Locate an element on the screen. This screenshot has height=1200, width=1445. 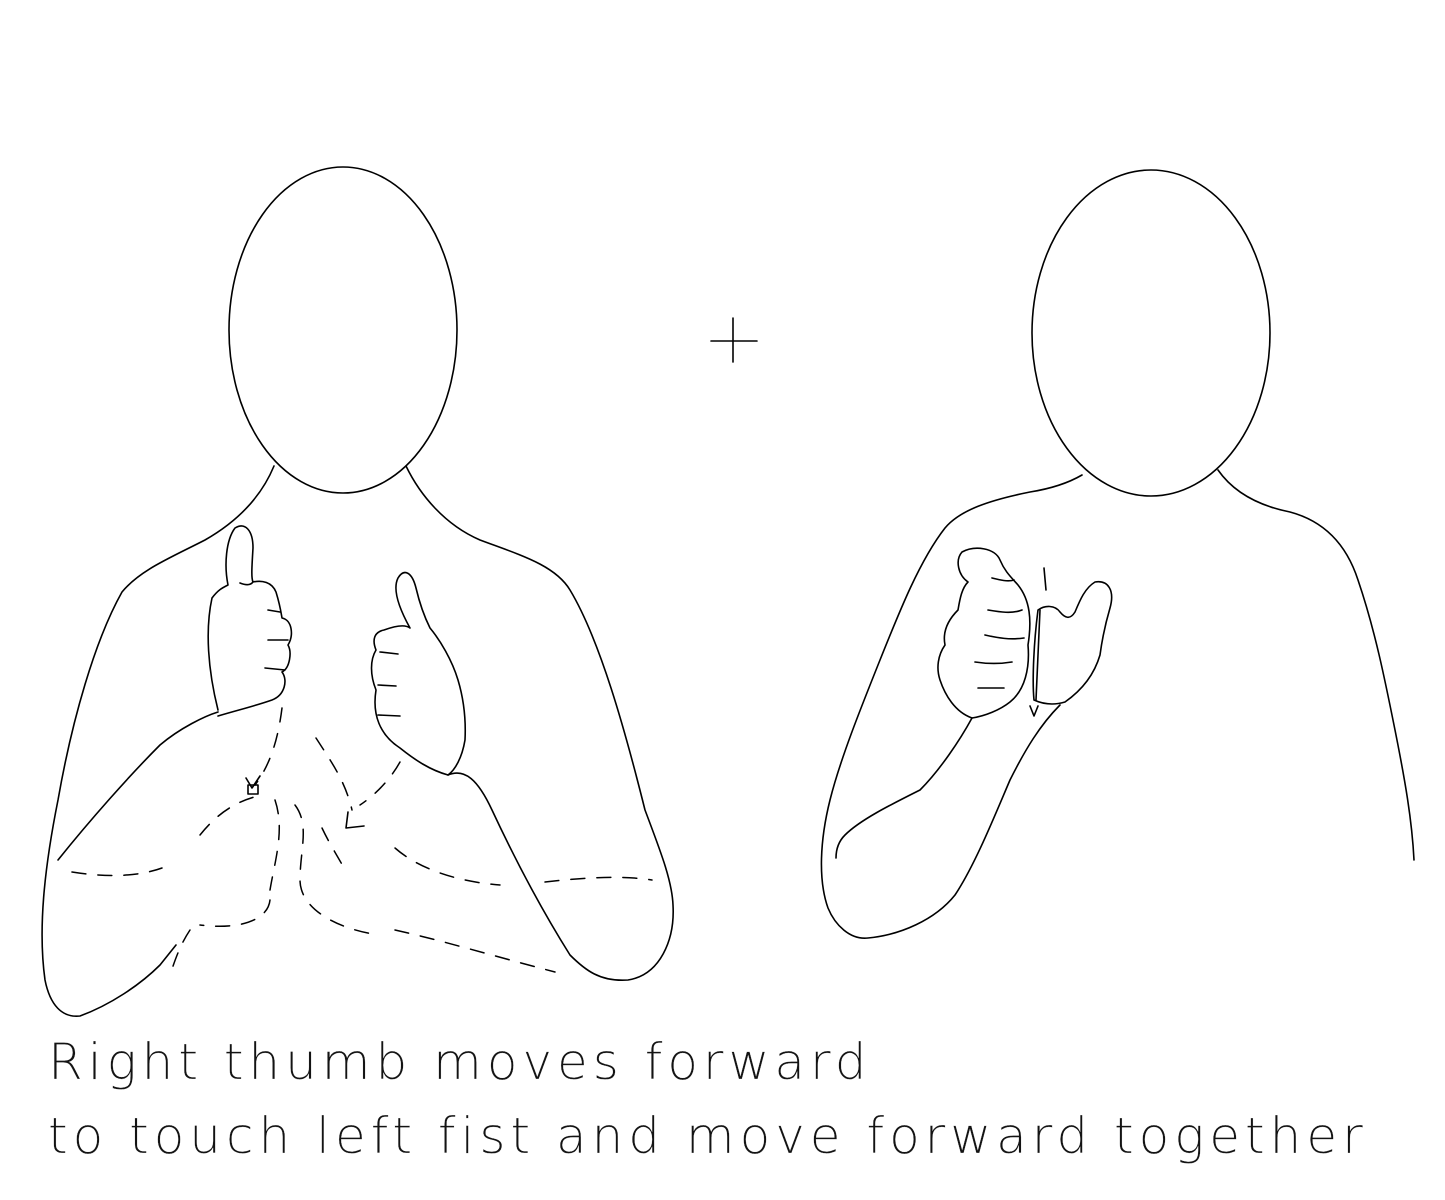
caption-line-1: Right thumb moves forward is located at coordinates (460, 1062).